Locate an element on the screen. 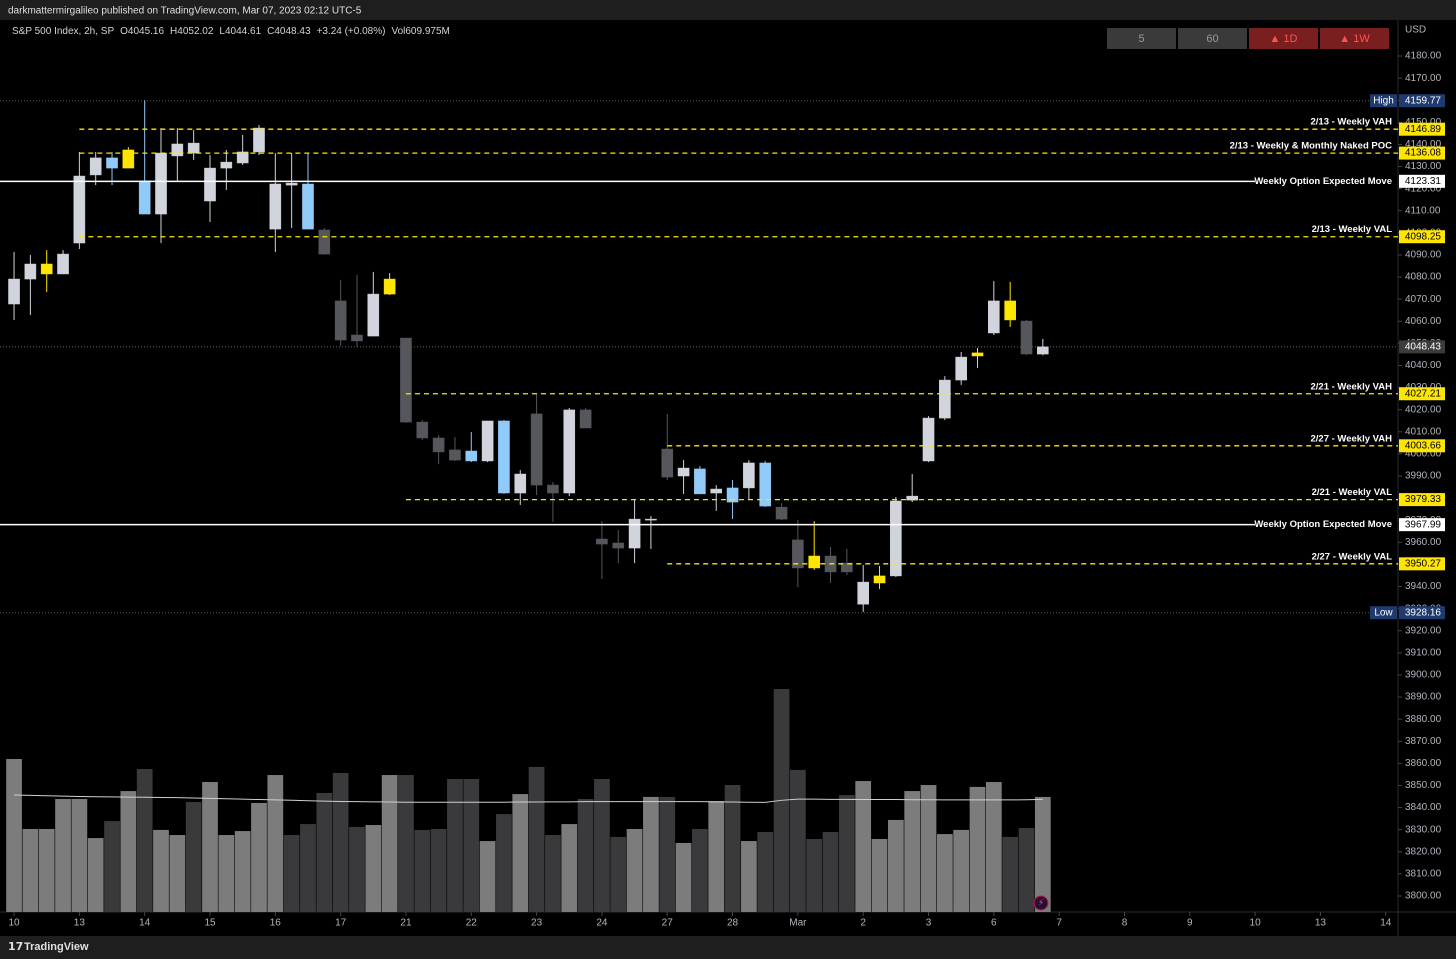  last-price-label: 4048.43 is located at coordinates (1423, 346).